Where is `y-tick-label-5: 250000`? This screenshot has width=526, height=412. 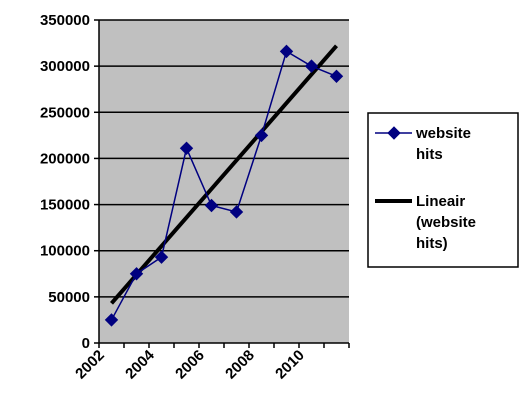 y-tick-label-5: 250000 is located at coordinates (65, 112).